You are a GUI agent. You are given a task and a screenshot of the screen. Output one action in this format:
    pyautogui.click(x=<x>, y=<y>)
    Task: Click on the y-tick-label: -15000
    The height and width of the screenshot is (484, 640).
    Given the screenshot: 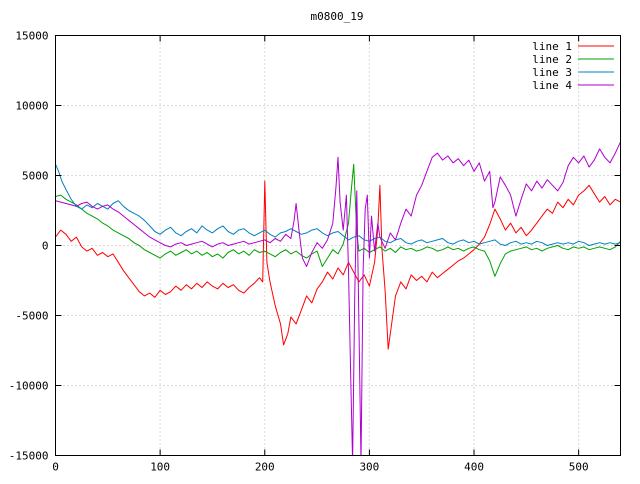 What is the action you would take?
    pyautogui.click(x=29, y=456)
    